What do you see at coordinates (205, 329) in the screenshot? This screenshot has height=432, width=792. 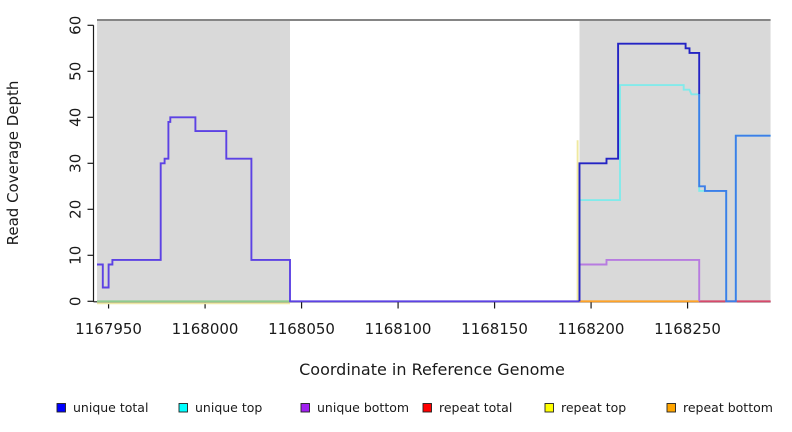 I see `x-tick-label: 1168000` at bounding box center [205, 329].